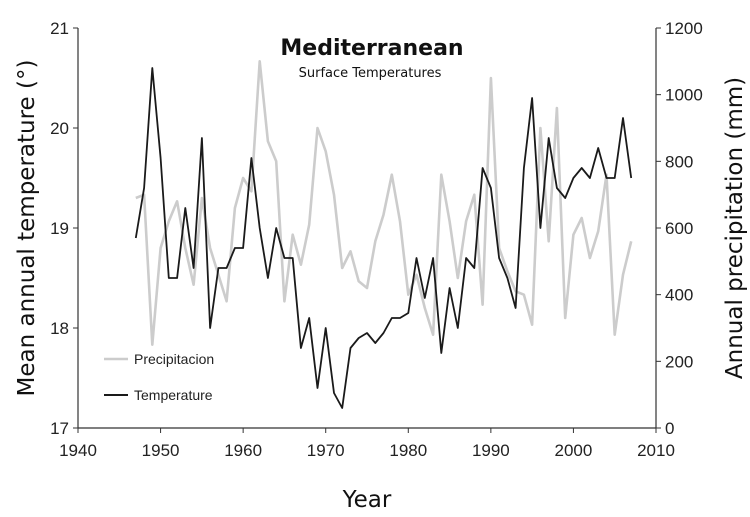 This screenshot has width=750, height=517. Describe the element at coordinates (59, 328) in the screenshot. I see `left-y-tick-label: 18` at that location.